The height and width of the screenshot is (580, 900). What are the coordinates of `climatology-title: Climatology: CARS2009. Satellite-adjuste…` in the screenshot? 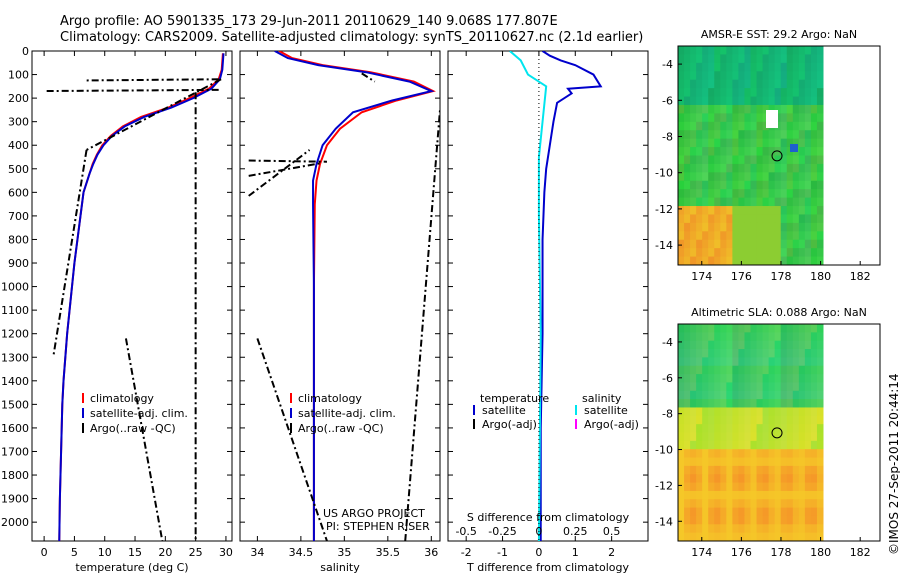 It's located at (352, 37).